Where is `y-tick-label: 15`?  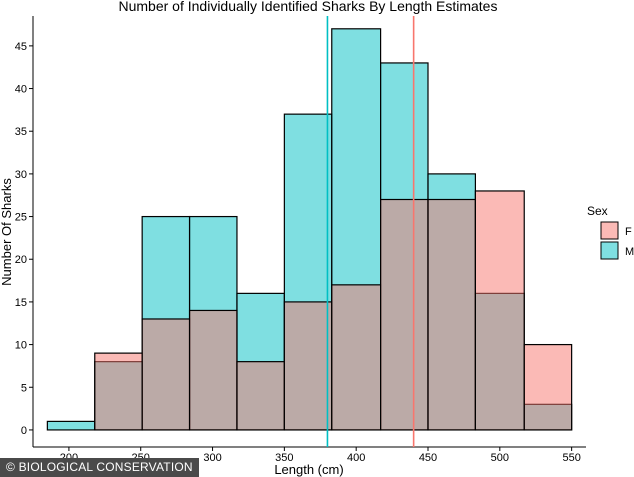 y-tick-label: 15 is located at coordinates (21, 303).